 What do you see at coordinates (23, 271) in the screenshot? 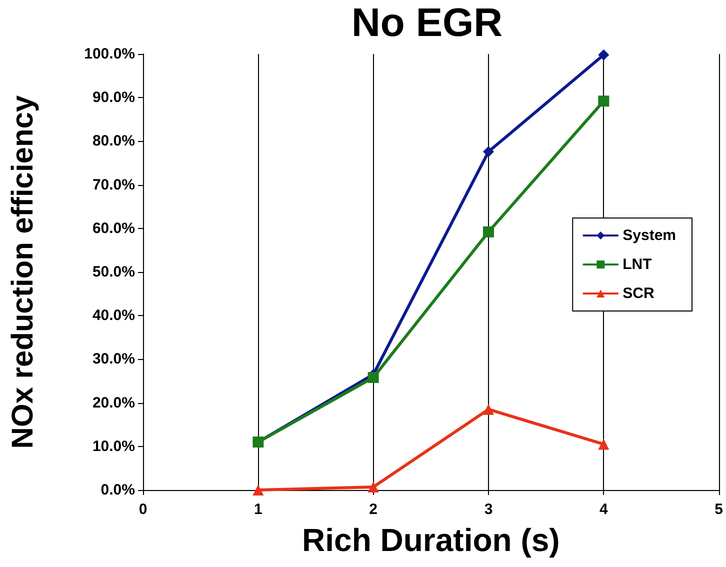
I see `y-axis-title: NOx reduction efficiency` at bounding box center [23, 271].